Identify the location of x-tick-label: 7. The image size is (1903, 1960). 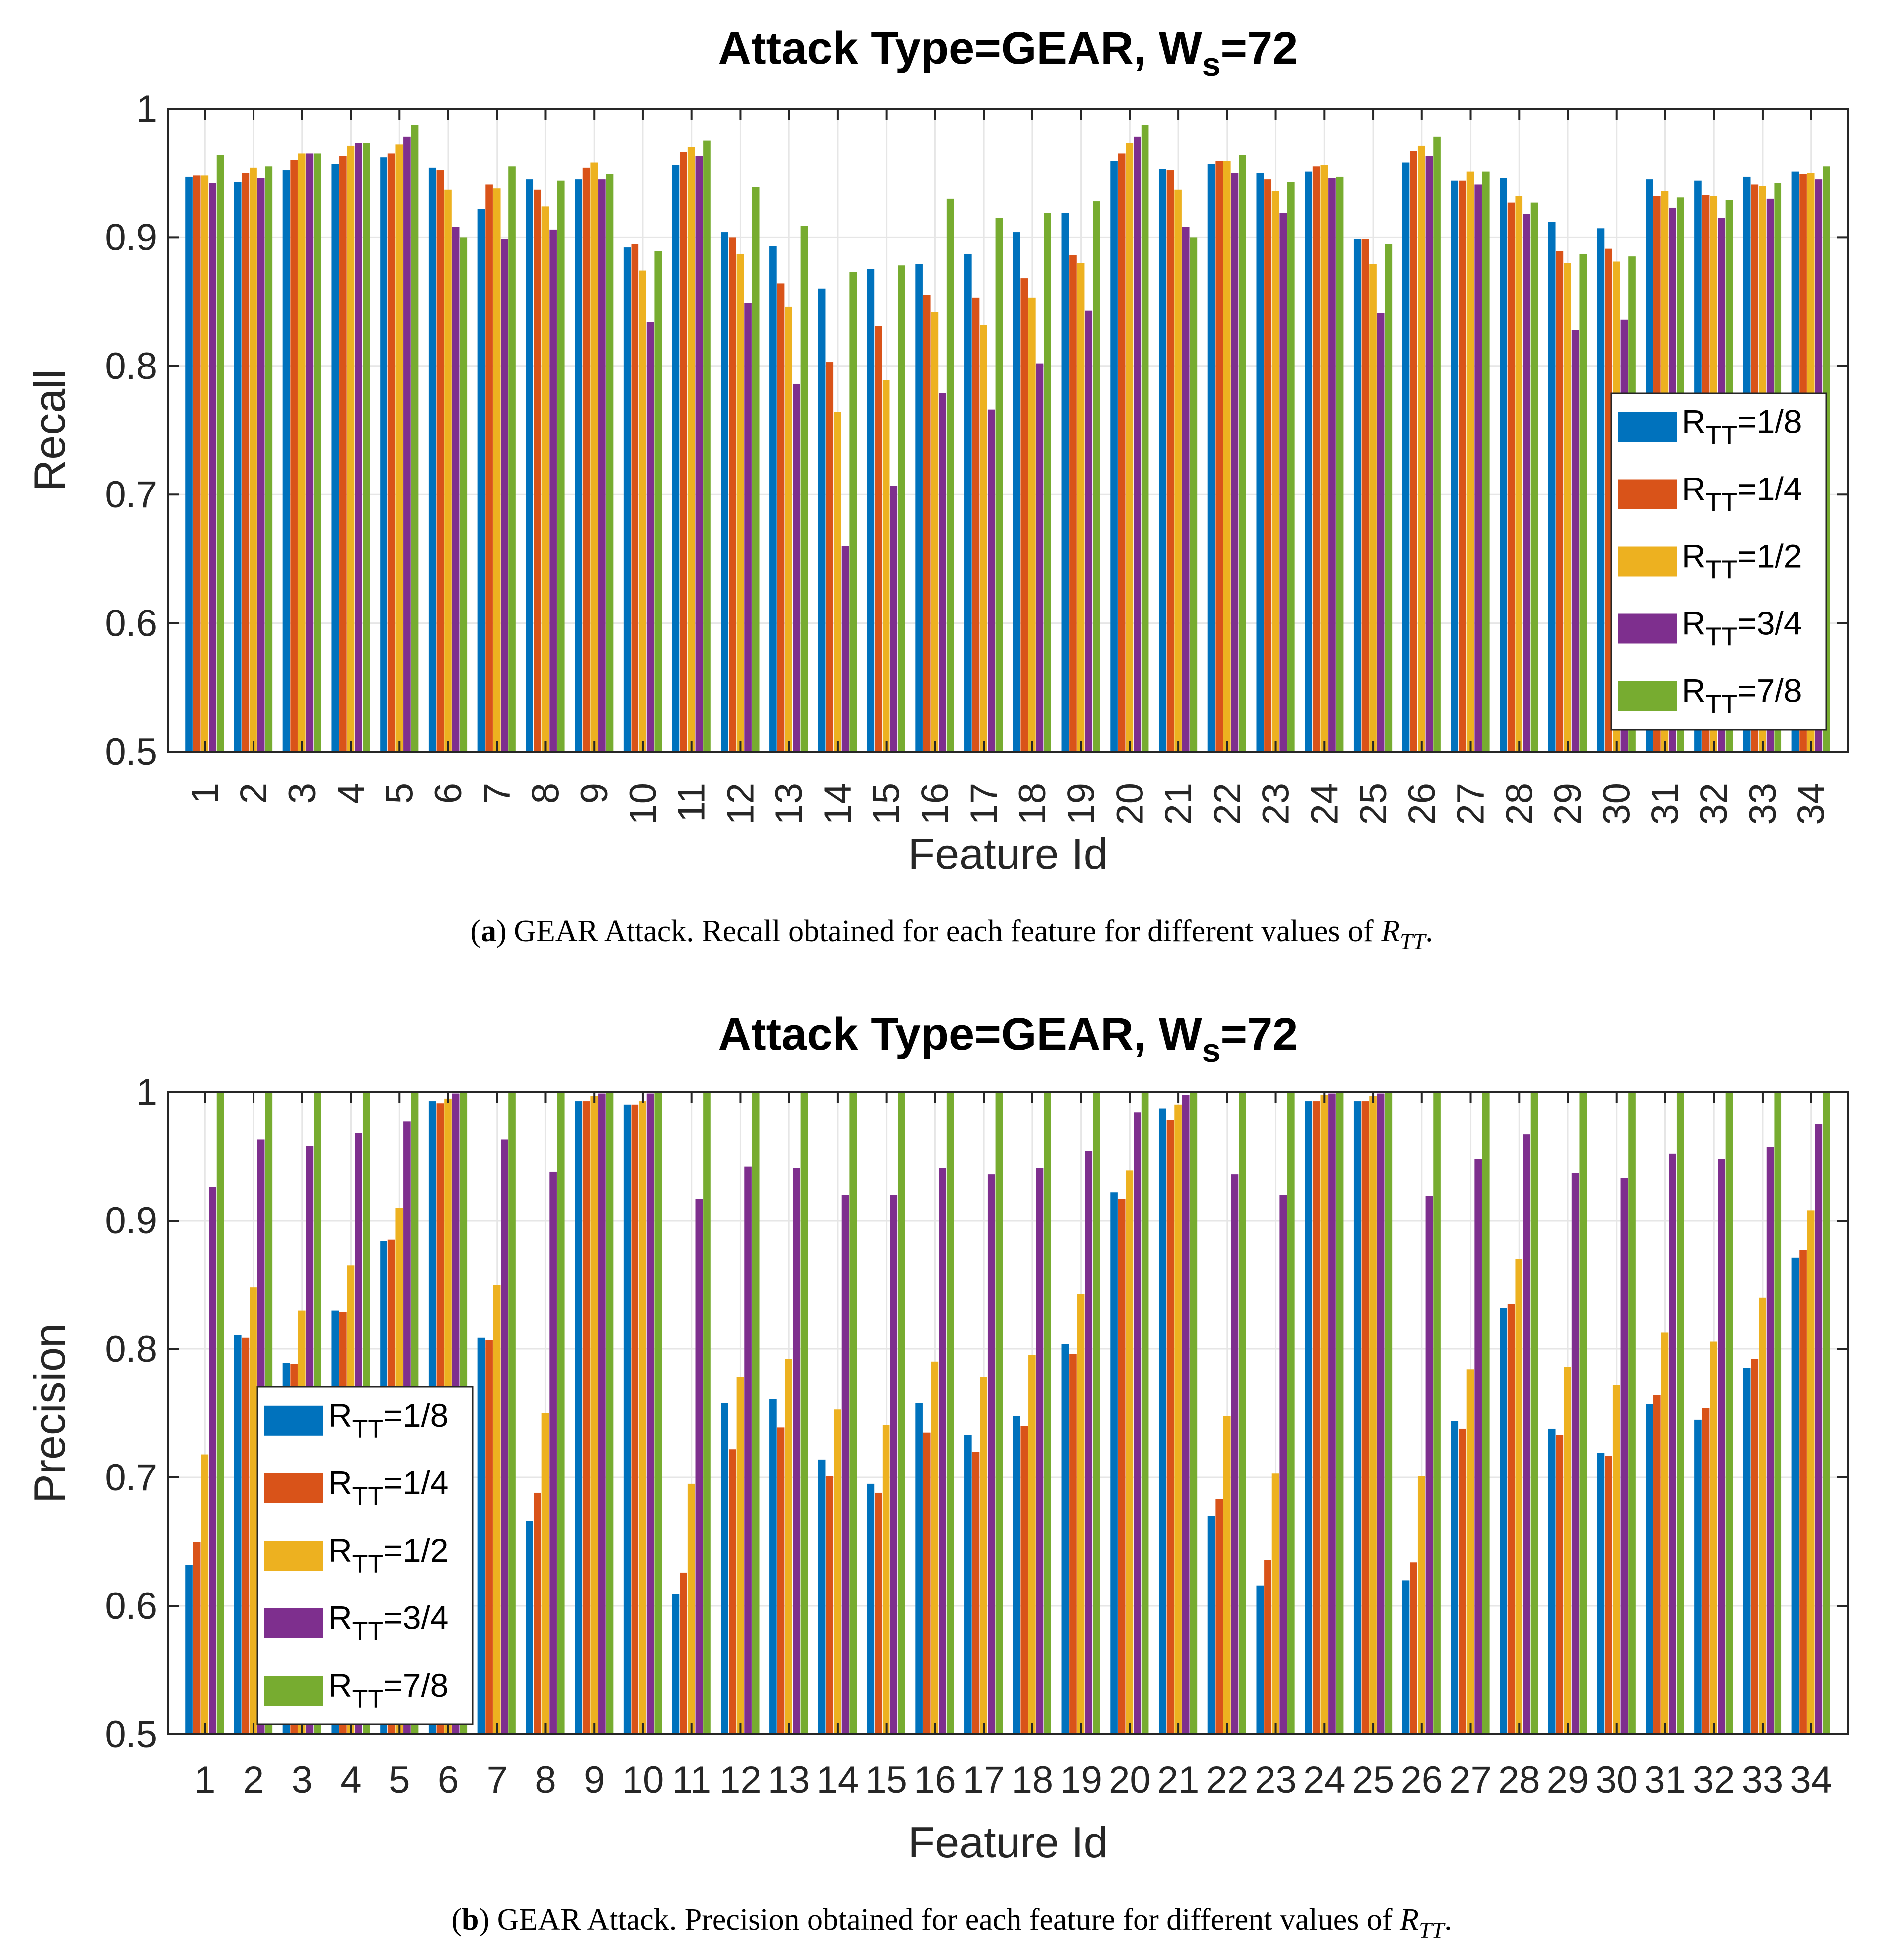
(497, 794).